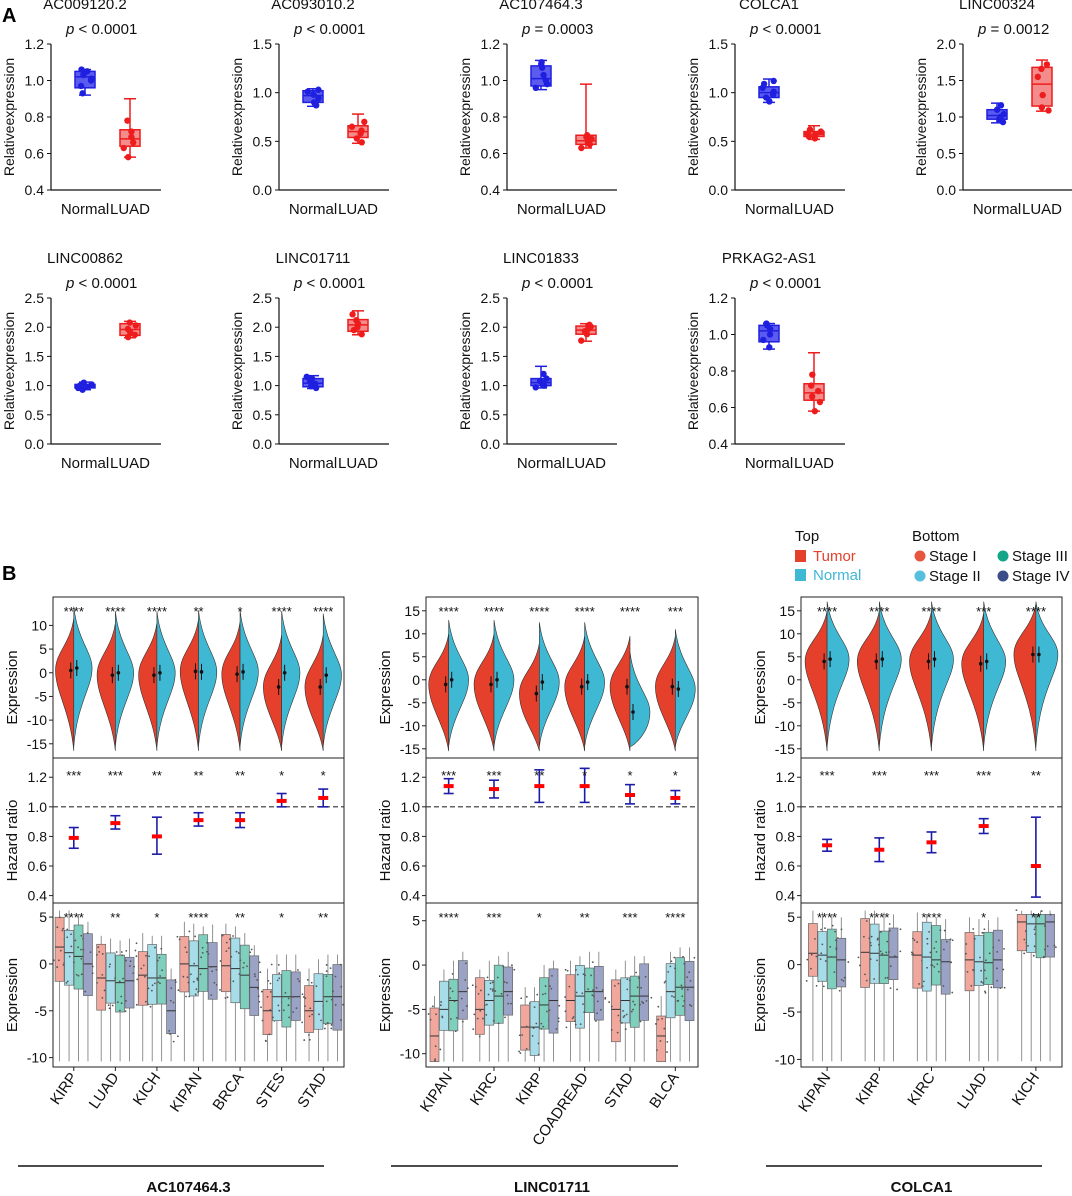 The width and height of the screenshot is (1072, 1196). Describe the element at coordinates (562, 830) in the screenshot. I see `row-frame-hazard` at that location.